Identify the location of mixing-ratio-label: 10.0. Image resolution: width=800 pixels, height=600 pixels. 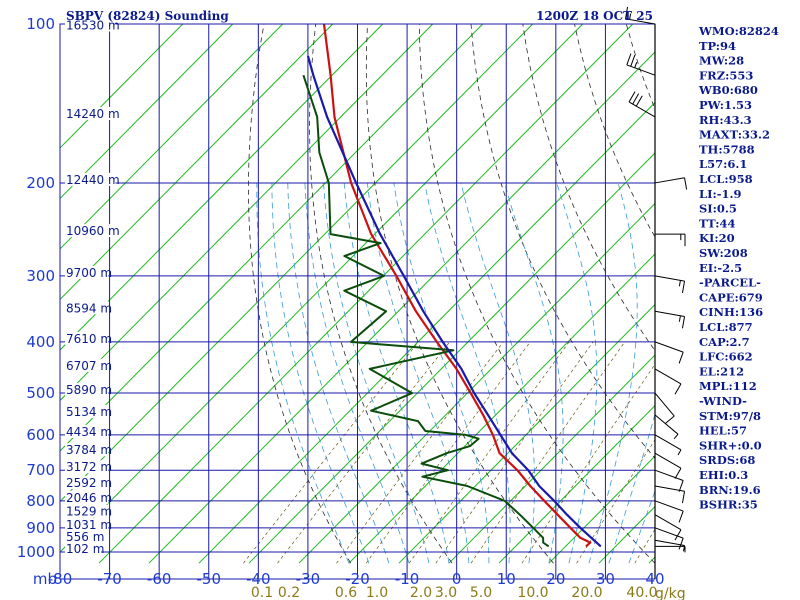
(532, 592).